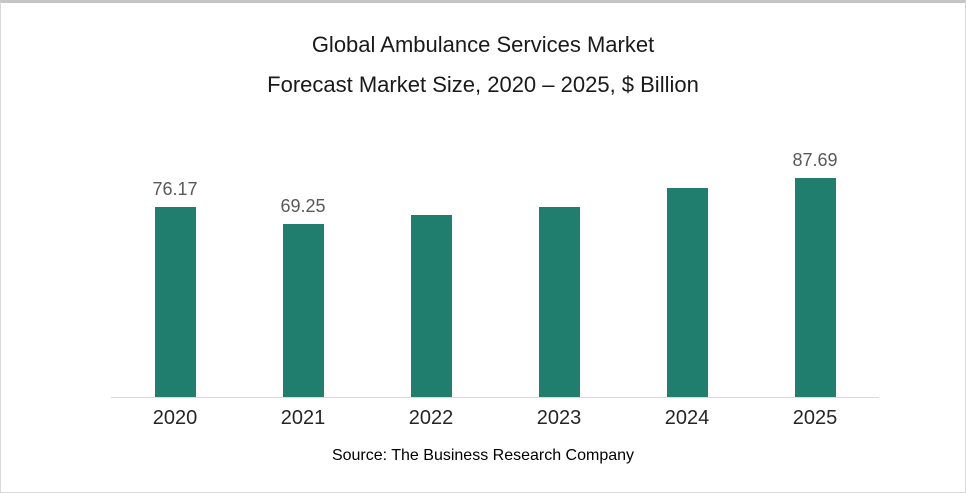  What do you see at coordinates (483, 44) in the screenshot?
I see `chart-title-line-1: Global Ambulance Services Market` at bounding box center [483, 44].